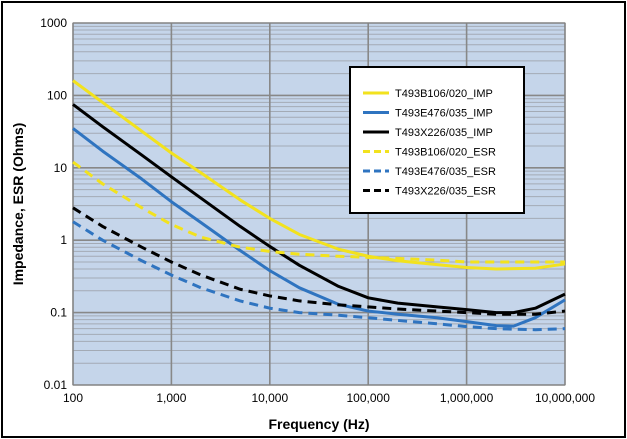 Image resolution: width=627 pixels, height=439 pixels. Describe the element at coordinates (318, 424) in the screenshot. I see `x-axis-title: Frequency (Hz)` at that location.